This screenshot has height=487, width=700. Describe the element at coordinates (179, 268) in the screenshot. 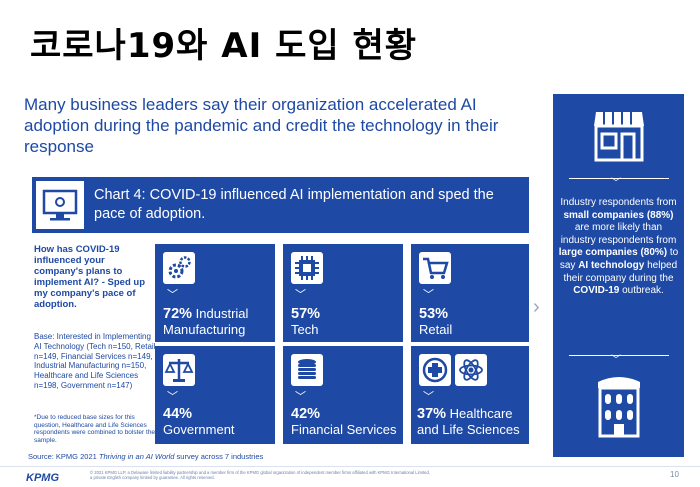

I see `gears-icon` at that location.